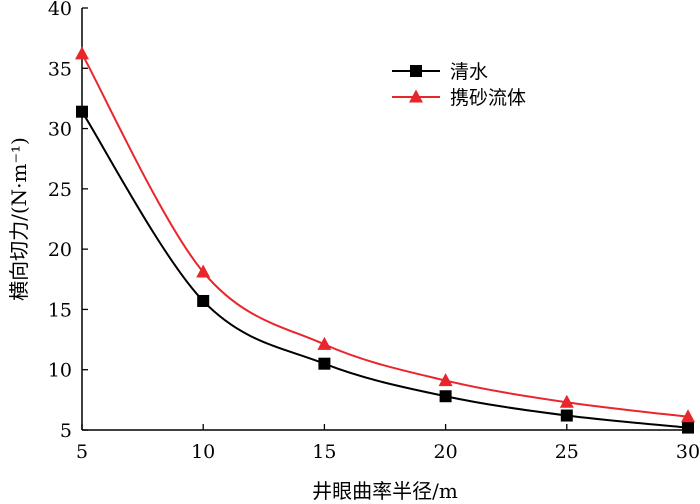  What do you see at coordinates (567, 452) in the screenshot?
I see `x-tick-label: 25` at bounding box center [567, 452].